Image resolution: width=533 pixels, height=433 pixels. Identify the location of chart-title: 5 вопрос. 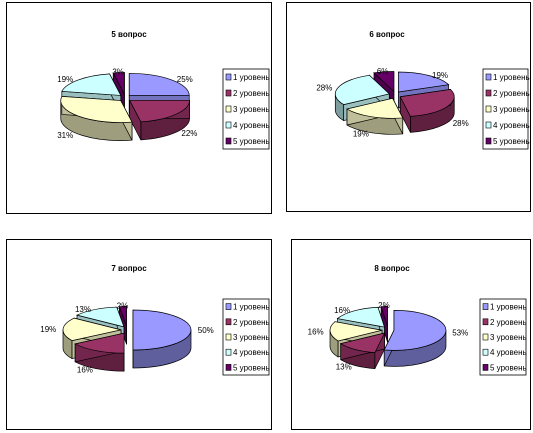
(129, 34).